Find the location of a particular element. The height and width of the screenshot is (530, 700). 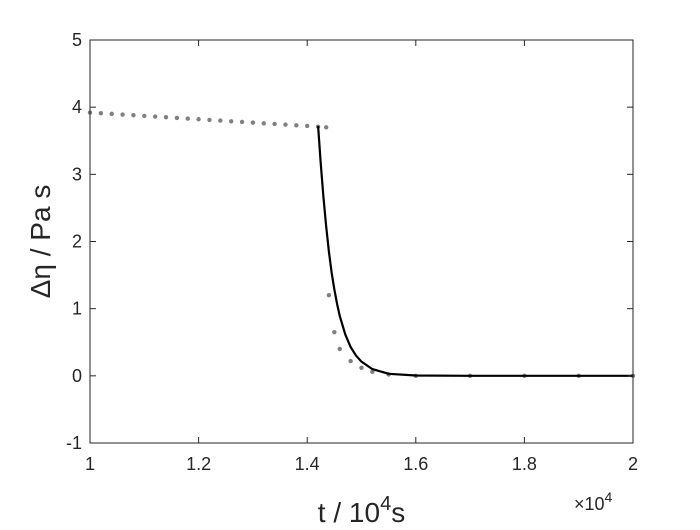

x-axis-label-post: s is located at coordinates (398, 512).